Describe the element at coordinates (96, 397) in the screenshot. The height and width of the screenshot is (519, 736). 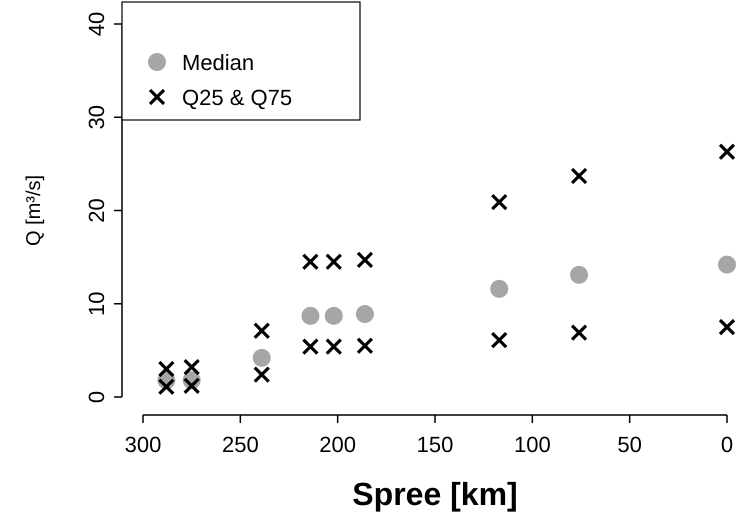
I see `y-tick-label: 0` at that location.